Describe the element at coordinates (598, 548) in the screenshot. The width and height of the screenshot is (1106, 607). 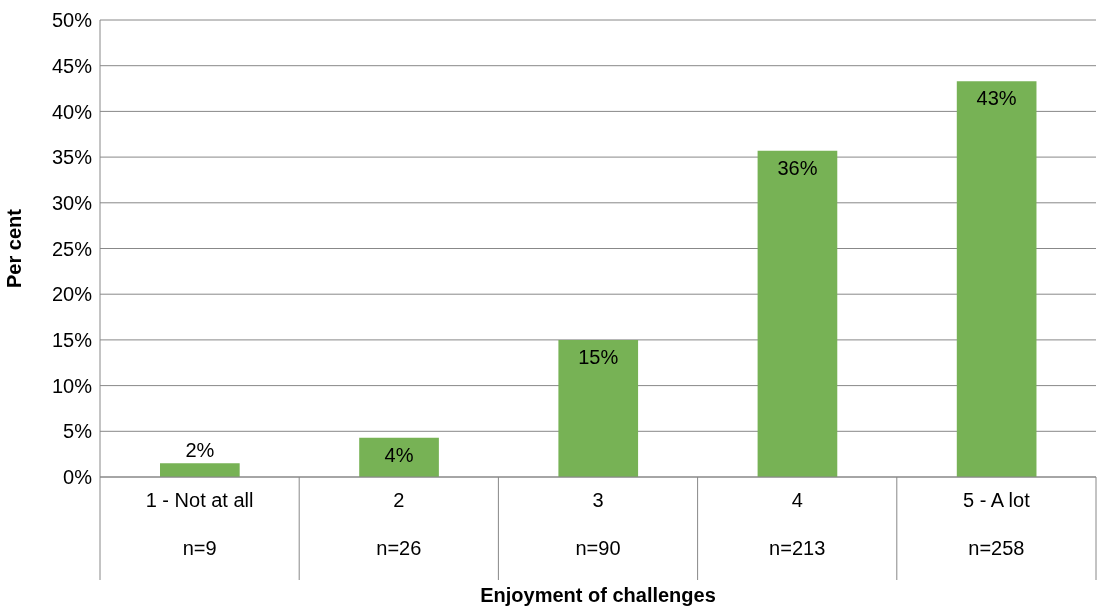
I see `text: n=90` at that location.